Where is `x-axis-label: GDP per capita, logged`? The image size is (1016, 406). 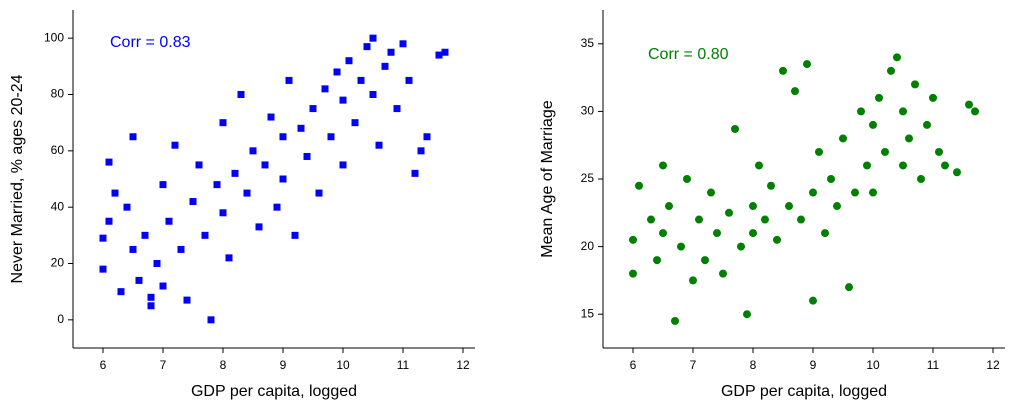
x-axis-label: GDP per capita, logged is located at coordinates (804, 391).